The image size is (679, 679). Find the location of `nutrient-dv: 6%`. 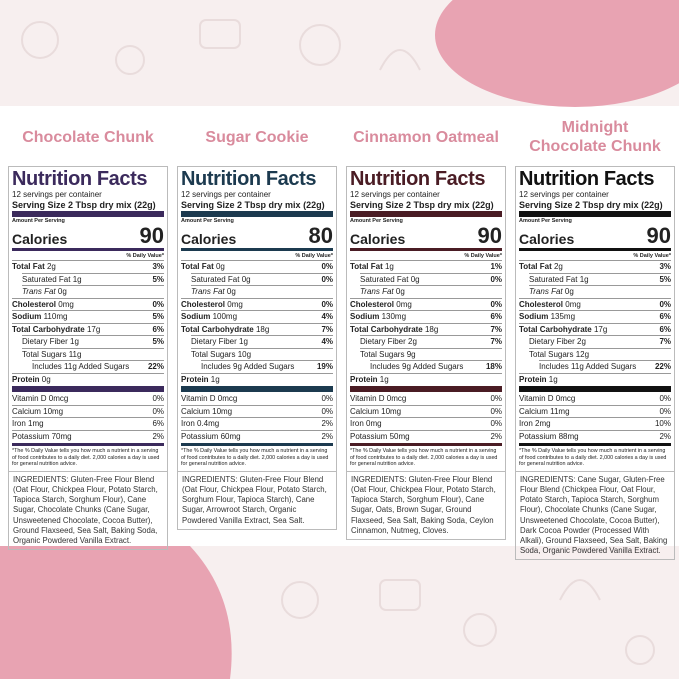

nutrient-dv: 6% is located at coordinates (665, 329).